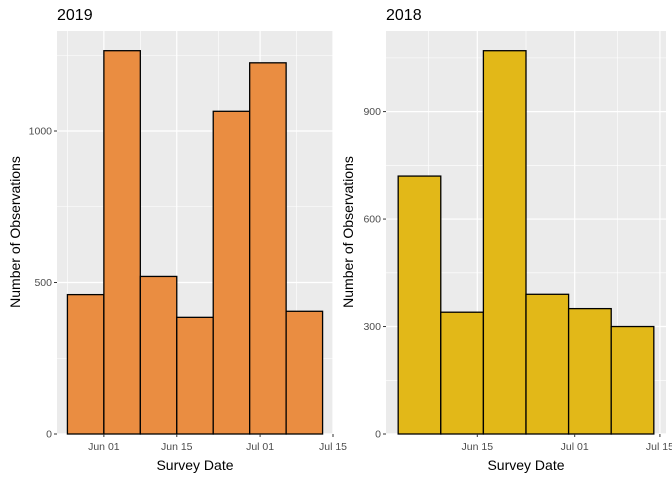 Image resolution: width=672 pixels, height=480 pixels. Describe the element at coordinates (41, 131) in the screenshot. I see `y-tick-label: 1000` at that location.